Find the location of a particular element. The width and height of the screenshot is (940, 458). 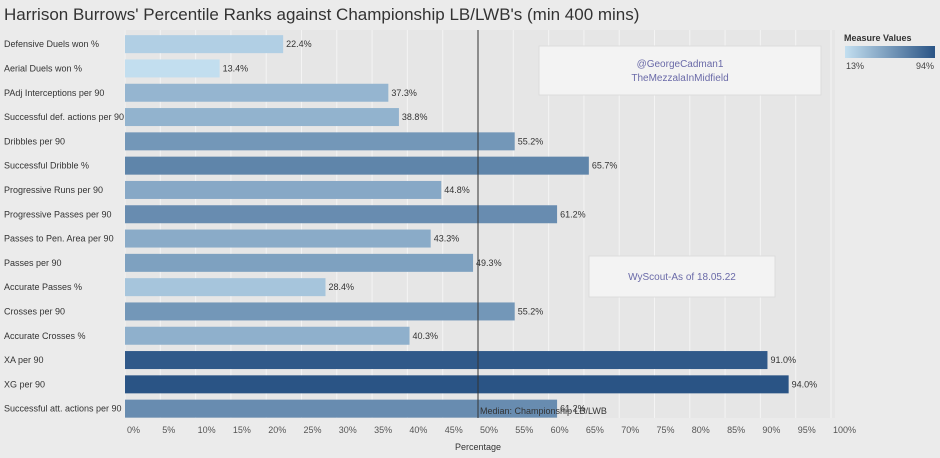

credit-annotation-box is located at coordinates (680, 70).